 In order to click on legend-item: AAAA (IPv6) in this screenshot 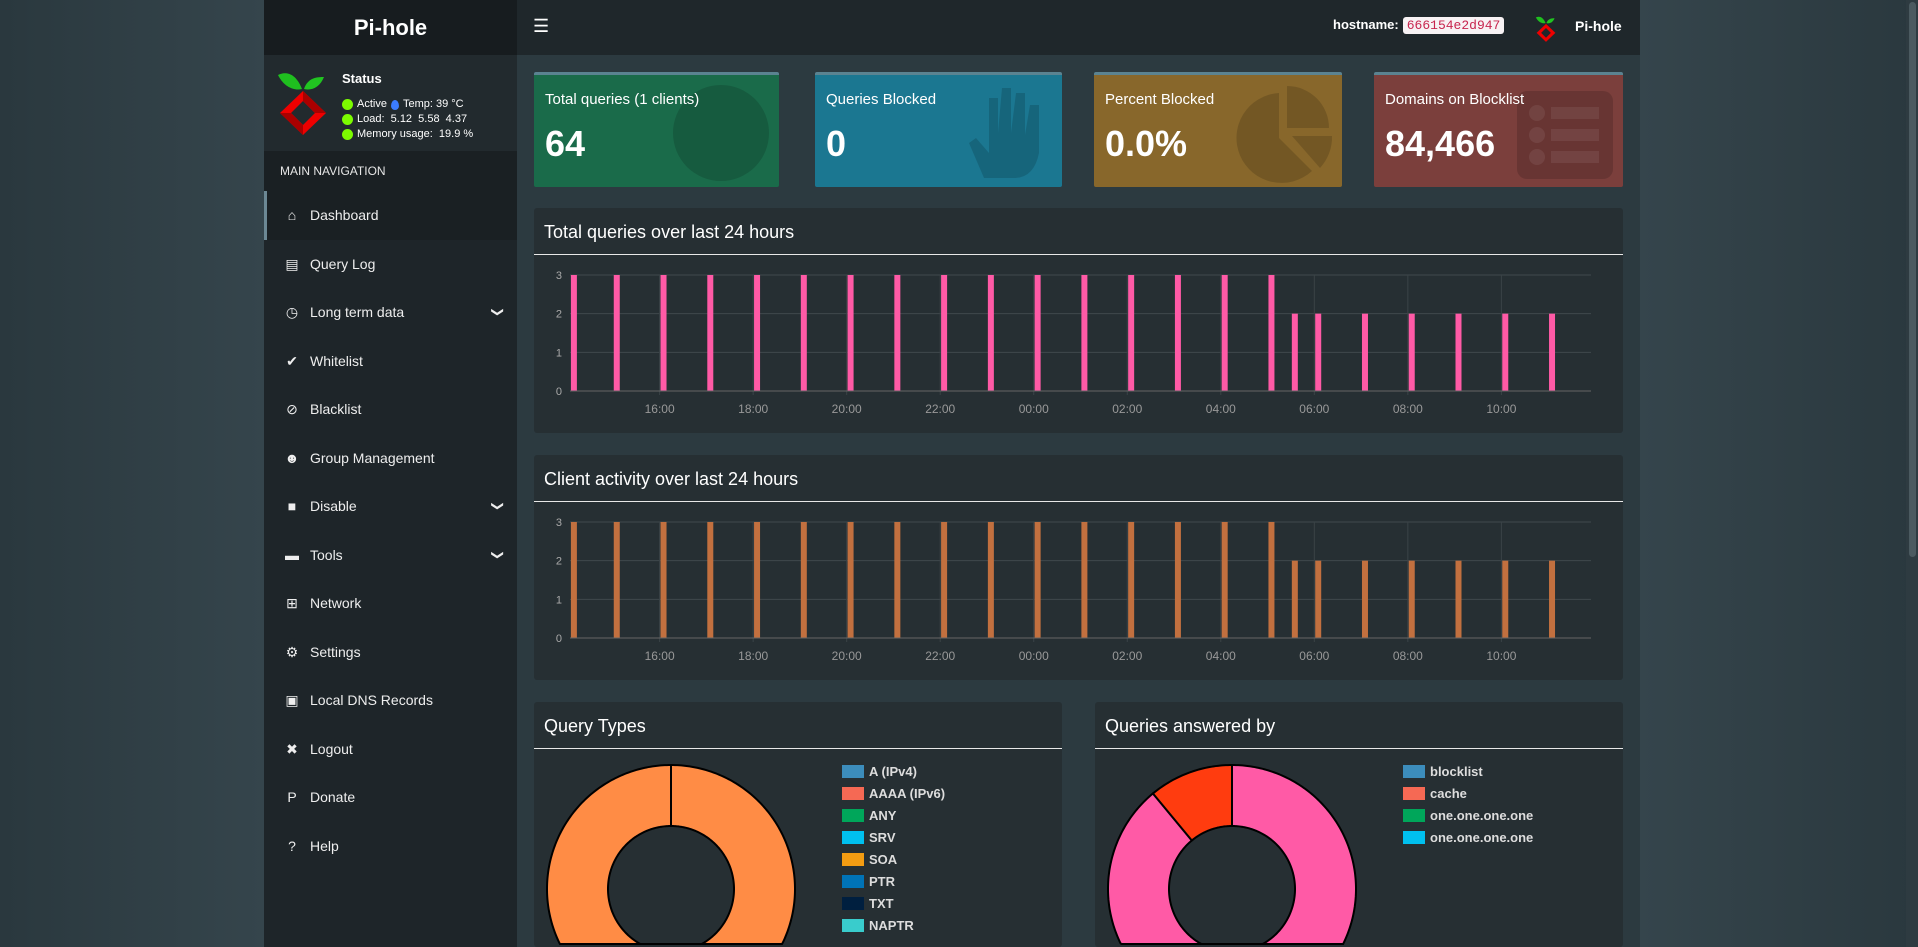, I will do `click(893, 793)`.